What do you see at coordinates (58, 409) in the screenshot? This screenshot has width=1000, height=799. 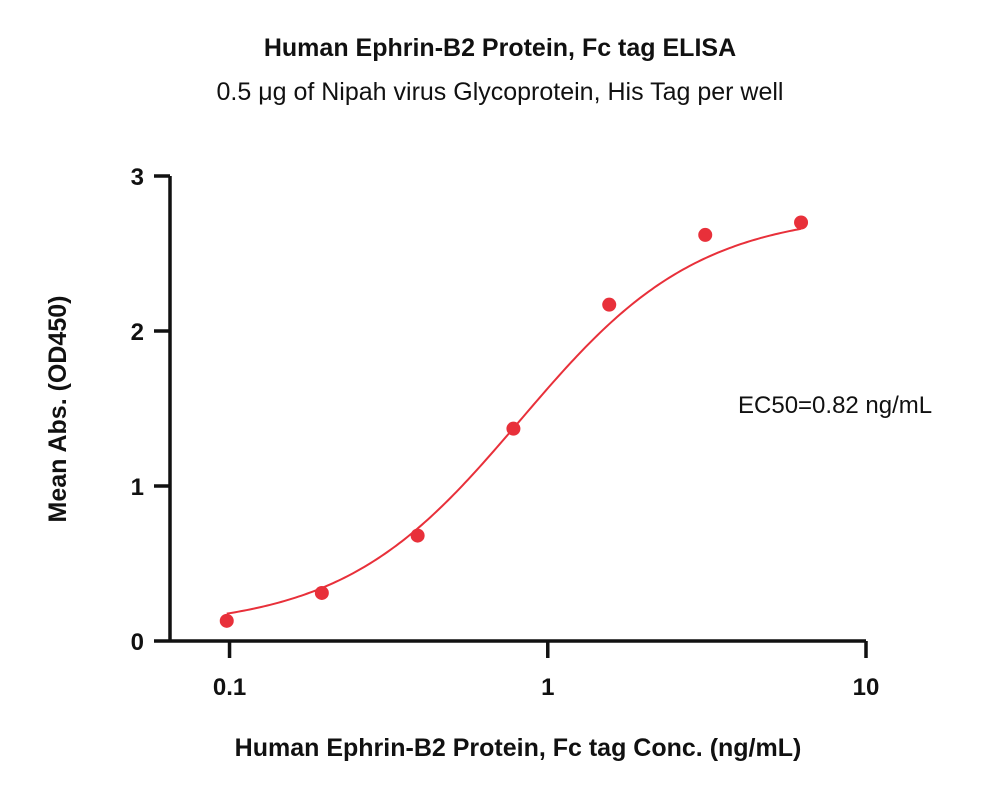 I see `y-axis-label: Mean Abs. (OD450)` at bounding box center [58, 409].